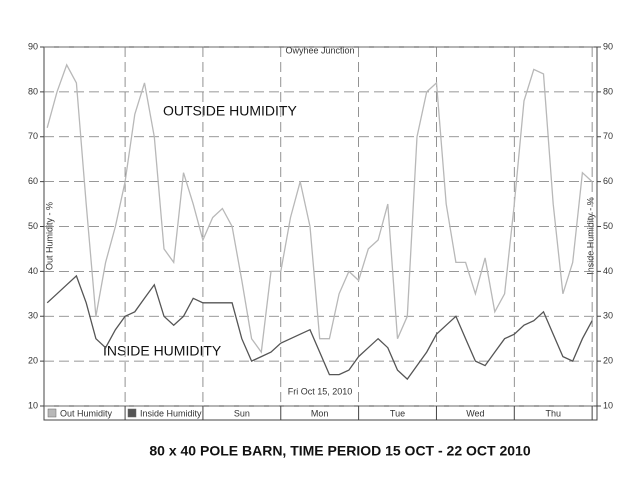 Image resolution: width=640 pixels, height=495 pixels. What do you see at coordinates (320, 391) in the screenshot?
I see `date-label: Fri Oct 15, 2010` at bounding box center [320, 391].